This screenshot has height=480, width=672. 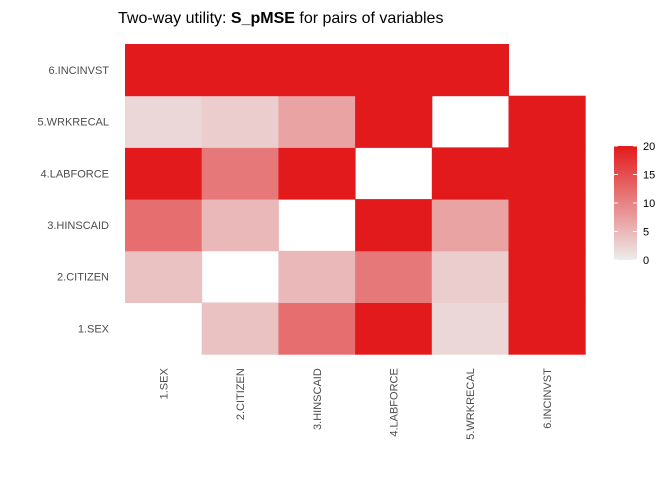 I want to click on legend-tick-label: 20, so click(x=649, y=147).